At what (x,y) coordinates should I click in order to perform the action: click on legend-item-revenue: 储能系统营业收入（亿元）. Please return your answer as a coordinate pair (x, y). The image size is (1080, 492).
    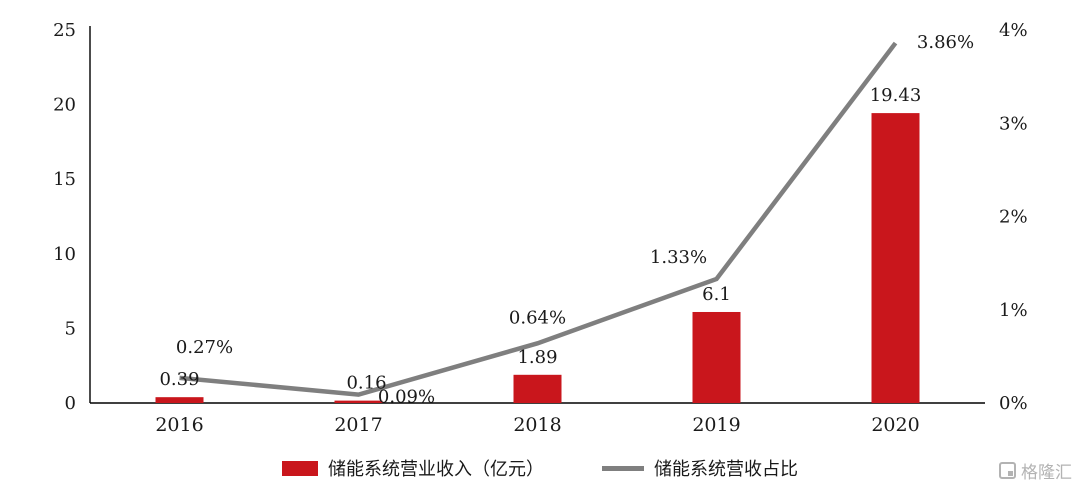
    Looking at the image, I should click on (413, 468).